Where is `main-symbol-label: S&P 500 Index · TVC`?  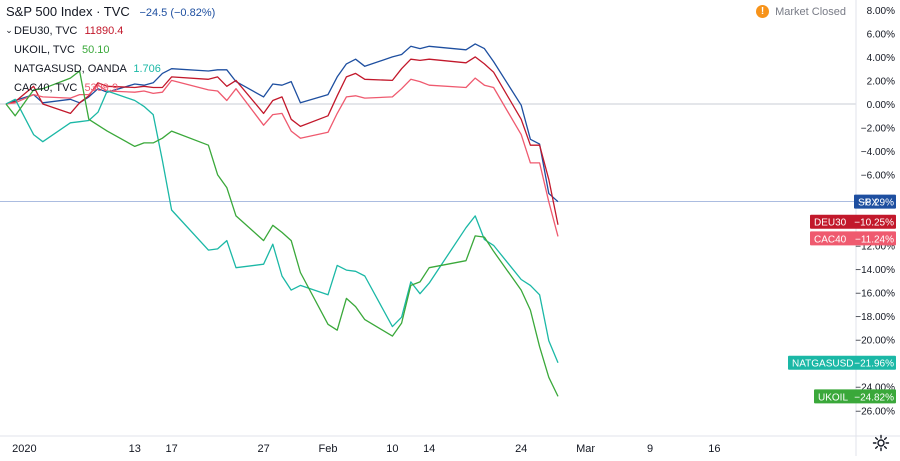
main-symbol-label: S&P 500 Index · TVC is located at coordinates (68, 11).